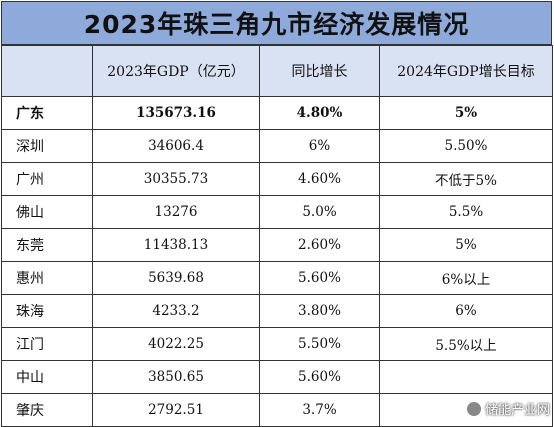 The height and width of the screenshot is (427, 554). I want to click on cell-city: 广东, so click(47, 113).